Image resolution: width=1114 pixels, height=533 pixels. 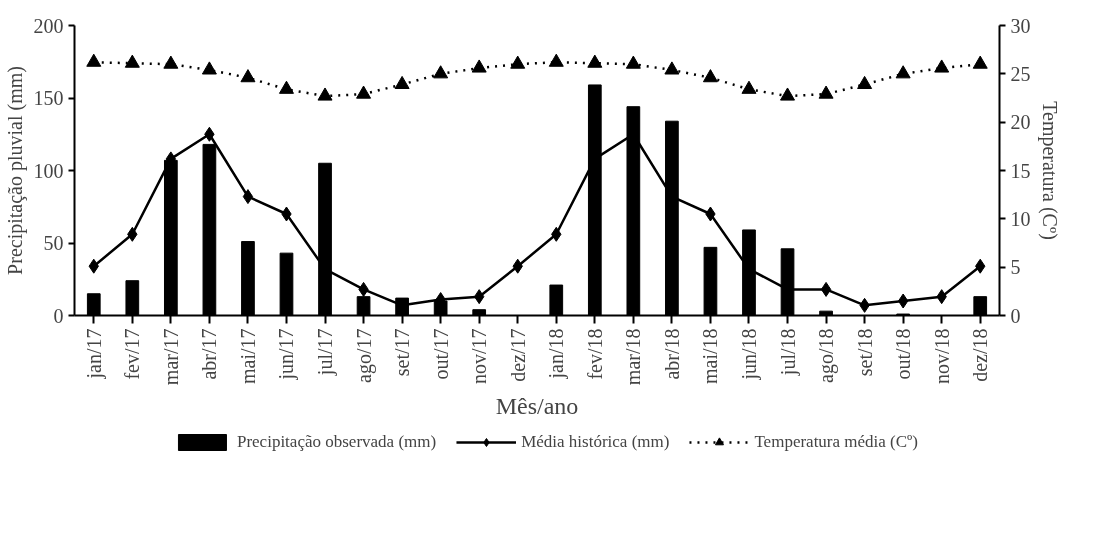 What do you see at coordinates (94, 354) in the screenshot?
I see `x-tick-label: jan/17` at bounding box center [94, 354].